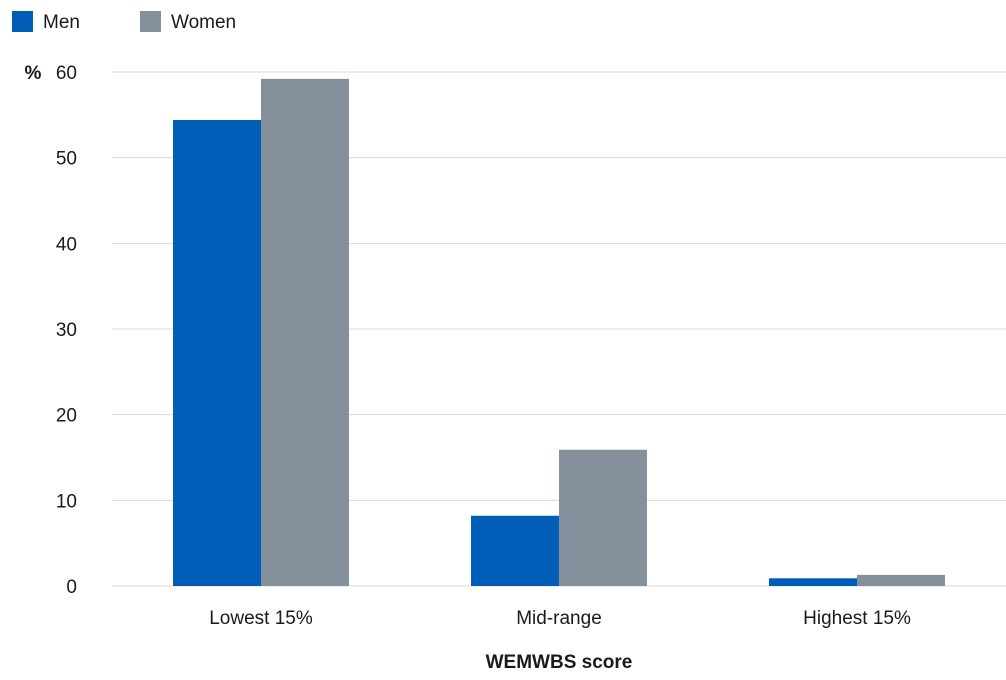 This screenshot has height=680, width=1006. Describe the element at coordinates (71, 587) in the screenshot. I see `y-tick-label: 0` at that location.